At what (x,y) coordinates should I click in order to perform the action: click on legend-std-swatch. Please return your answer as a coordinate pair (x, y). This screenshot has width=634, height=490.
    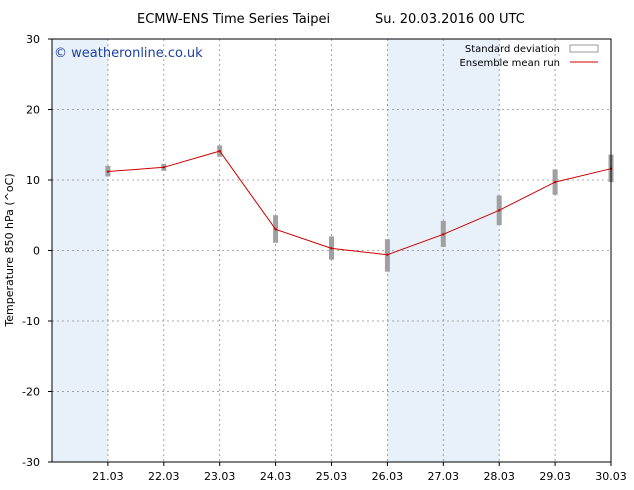
    Looking at the image, I should click on (584, 48).